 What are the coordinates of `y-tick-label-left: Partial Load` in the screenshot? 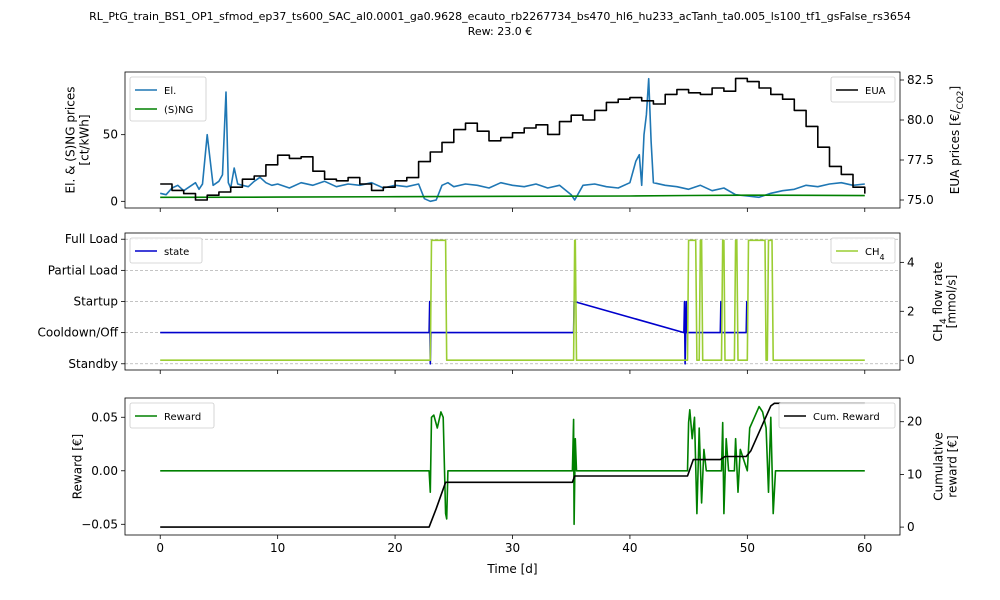 It's located at (83, 270).